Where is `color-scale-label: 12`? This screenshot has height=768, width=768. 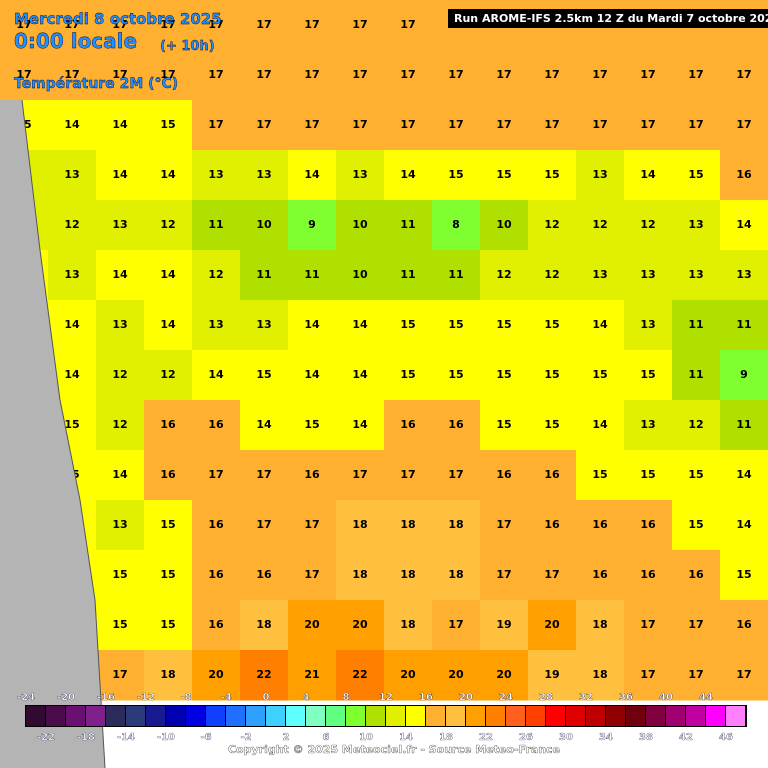
color-scale-label: 12 is located at coordinates (386, 697).